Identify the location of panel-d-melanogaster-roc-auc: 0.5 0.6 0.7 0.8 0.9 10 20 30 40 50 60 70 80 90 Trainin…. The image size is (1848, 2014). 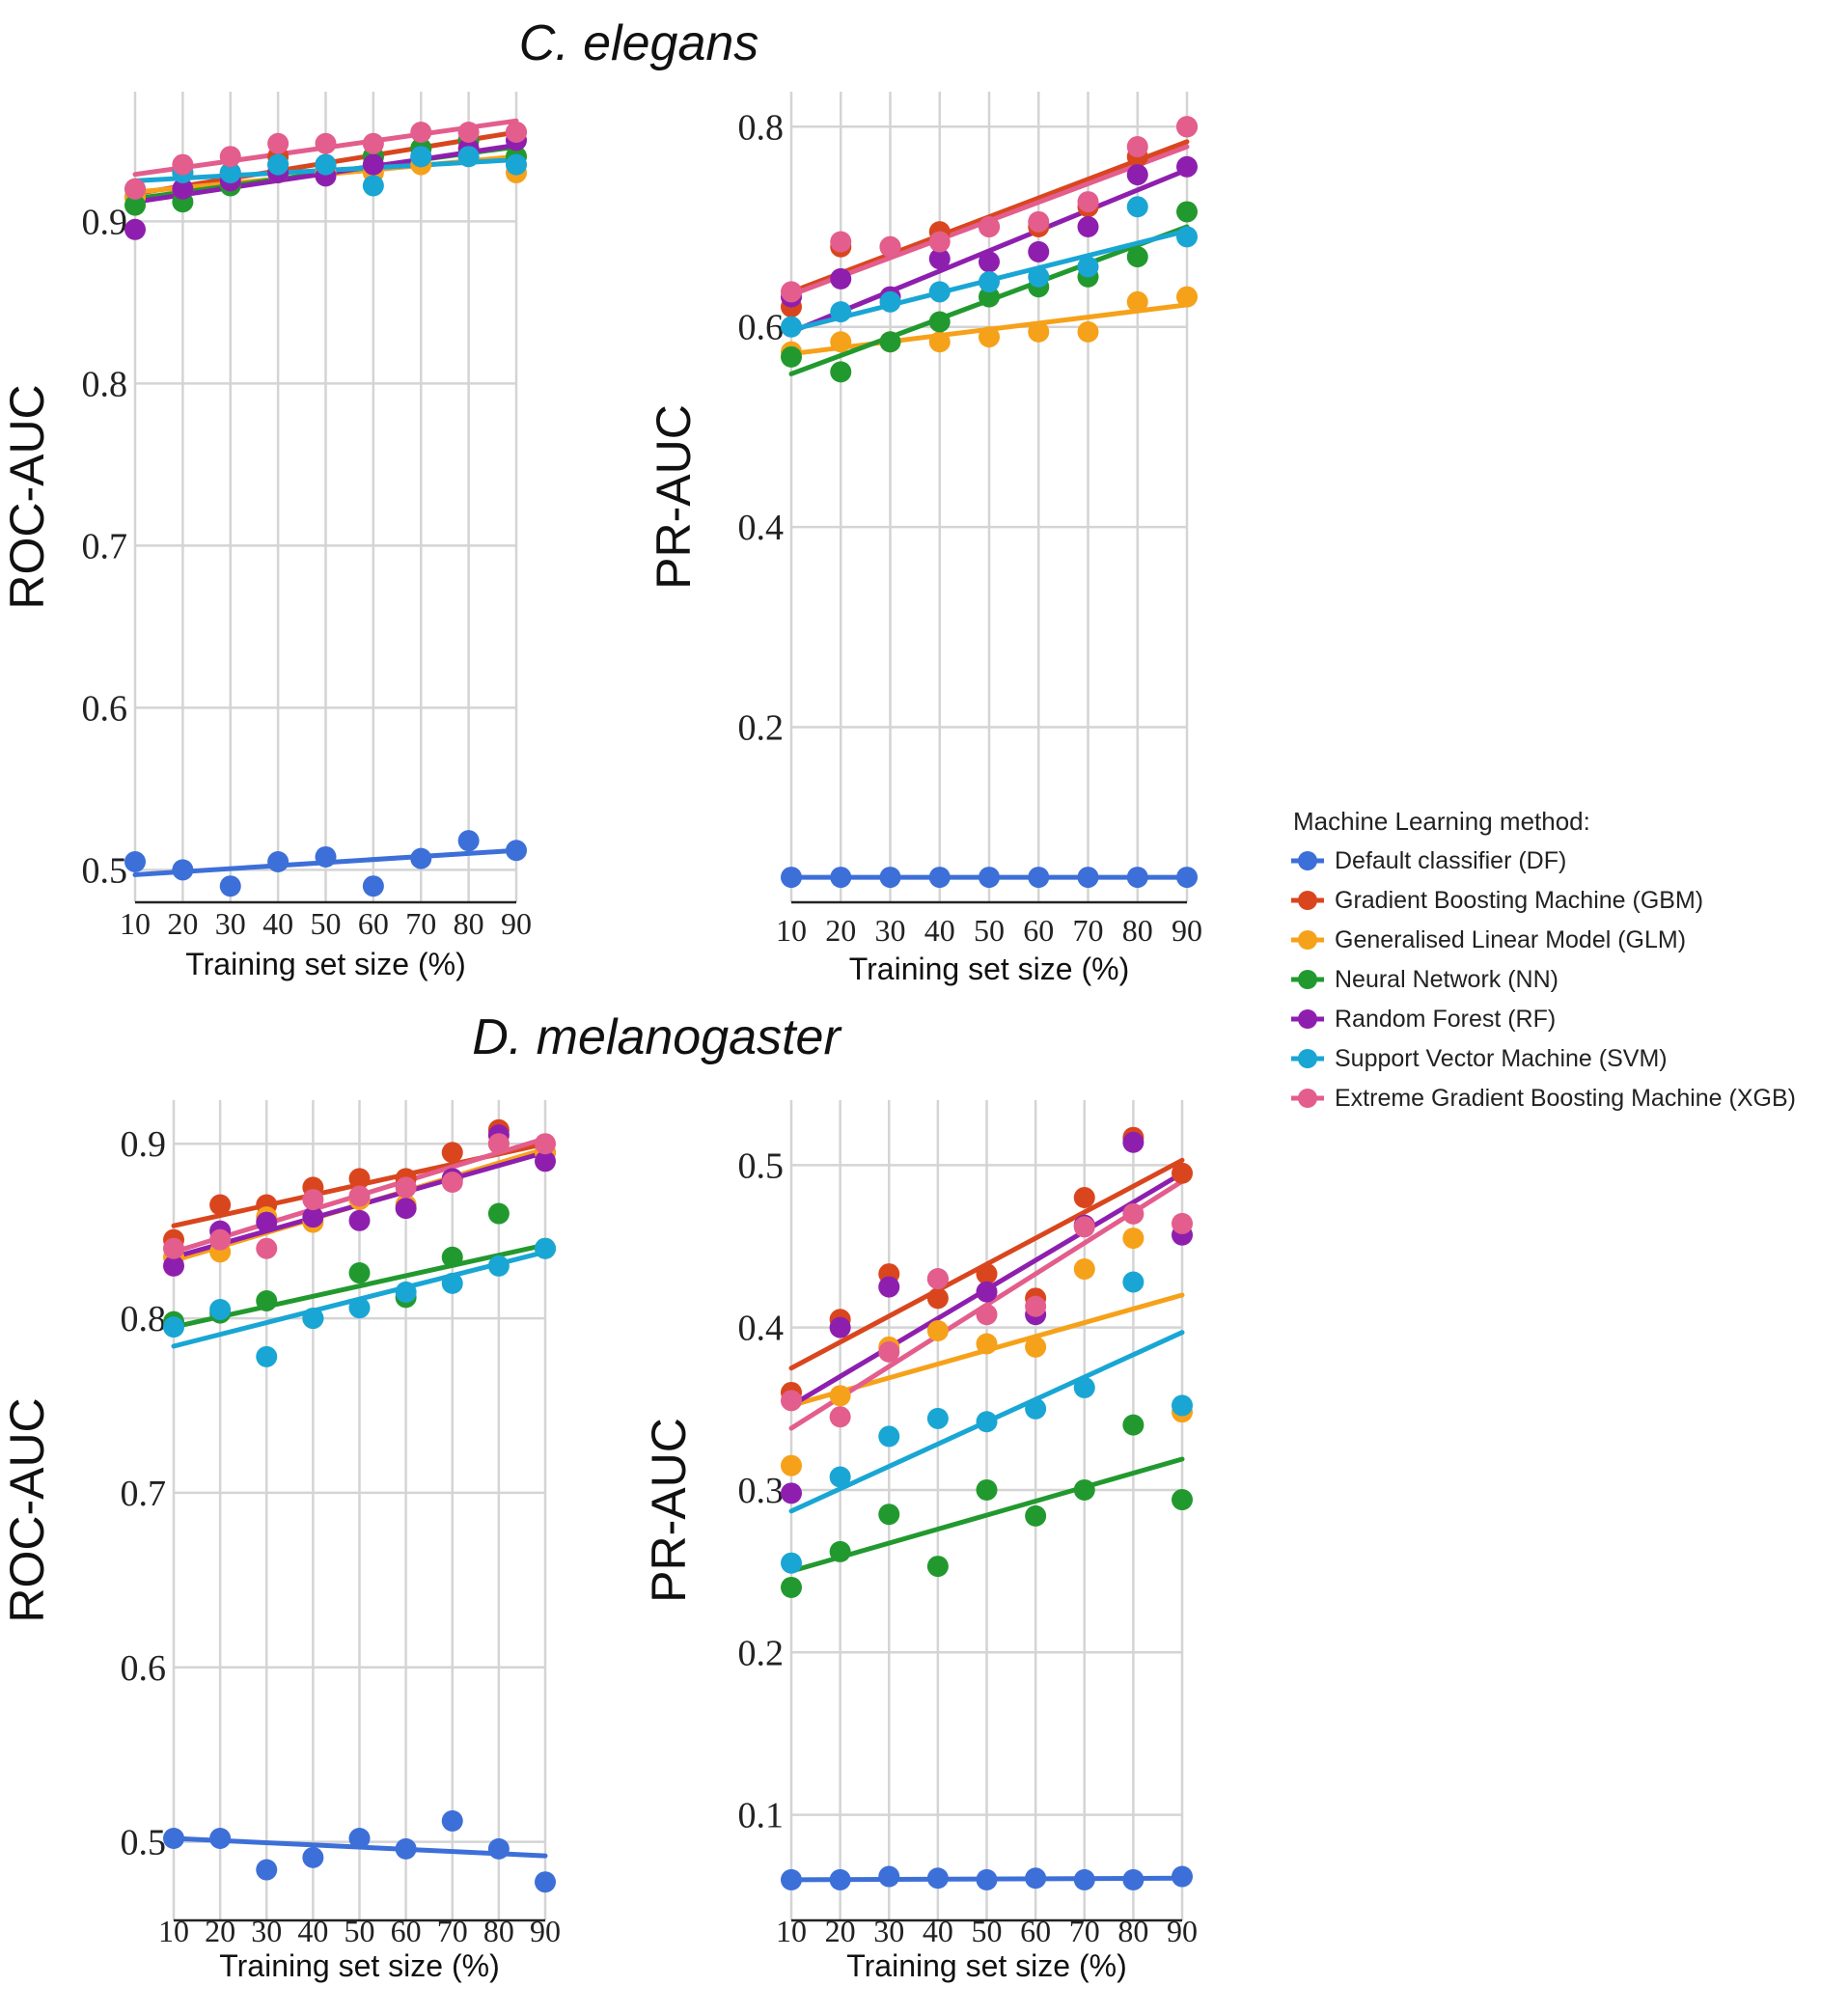
(280, 1541).